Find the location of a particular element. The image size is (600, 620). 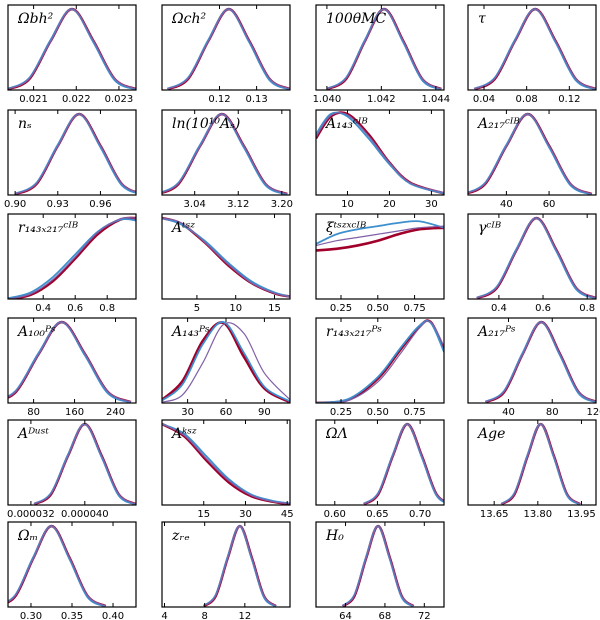

panel: 0.90 0.93 0.96 nₛ is located at coordinates (70, 159).